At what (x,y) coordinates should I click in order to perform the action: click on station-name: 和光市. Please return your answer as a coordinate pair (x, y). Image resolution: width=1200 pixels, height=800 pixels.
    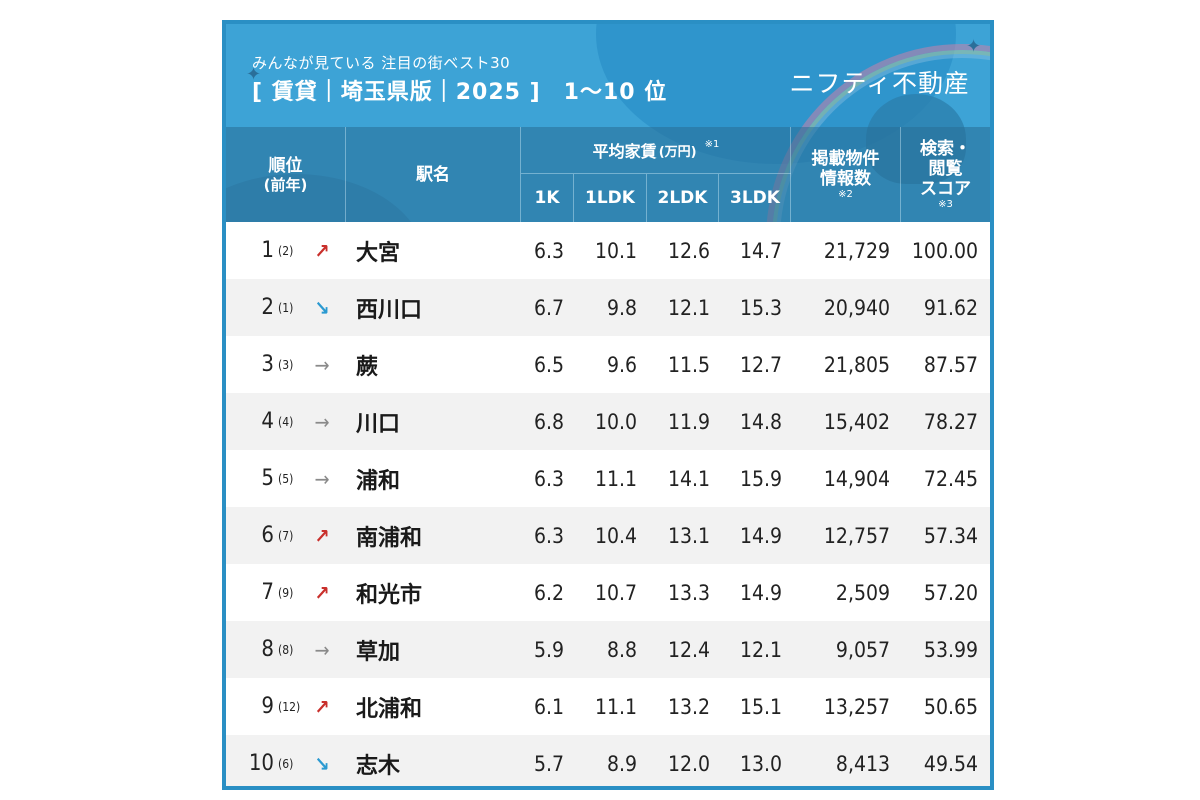
    Looking at the image, I should click on (389, 595).